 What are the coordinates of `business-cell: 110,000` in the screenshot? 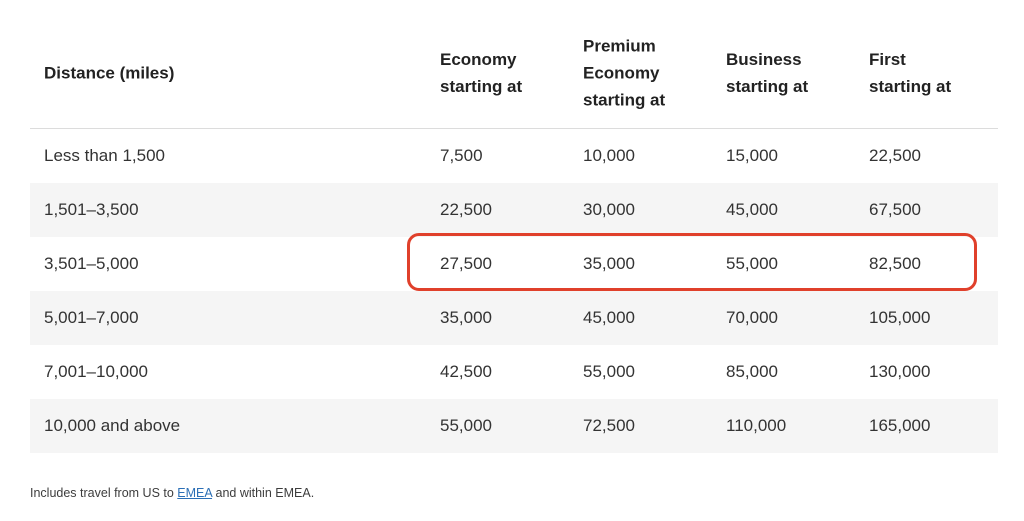 It's located at (756, 425).